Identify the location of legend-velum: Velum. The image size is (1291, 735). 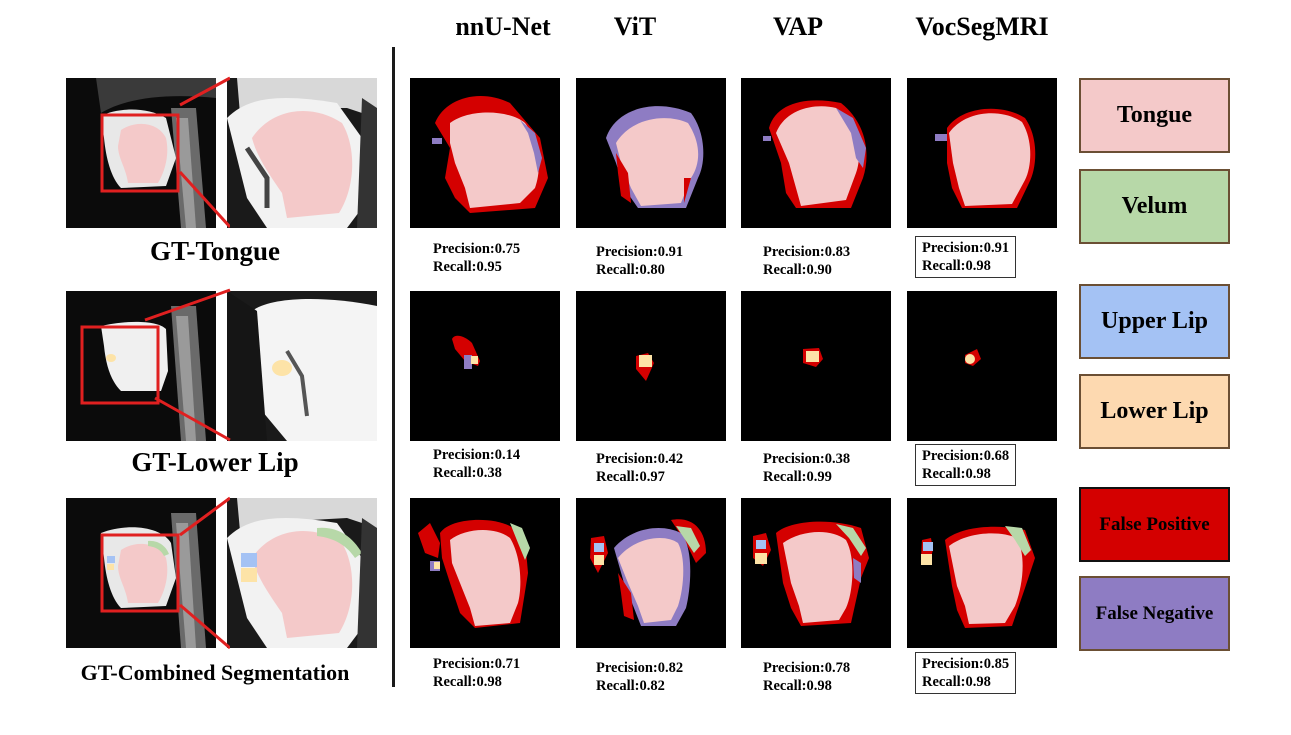
(1154, 206).